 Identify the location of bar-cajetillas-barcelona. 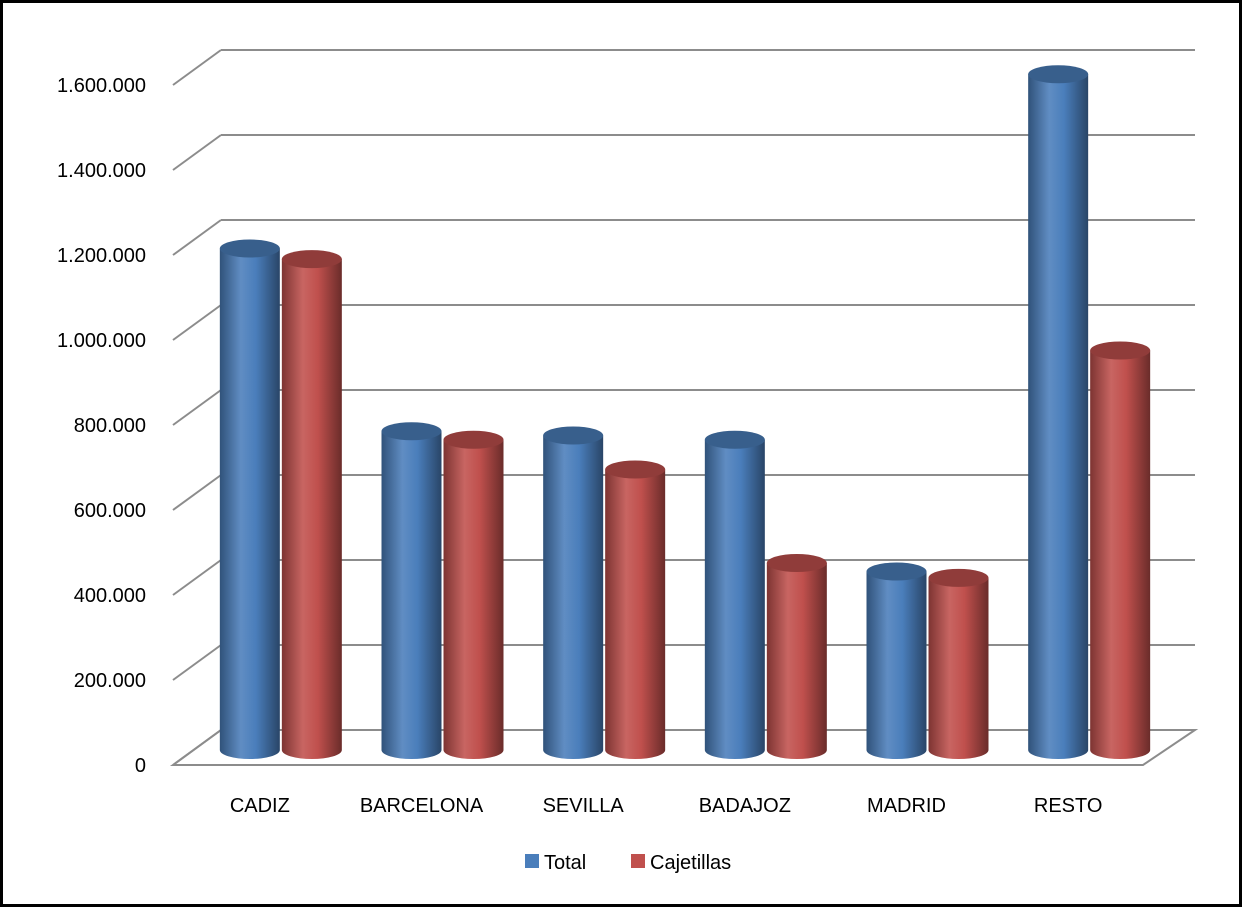
(473, 594).